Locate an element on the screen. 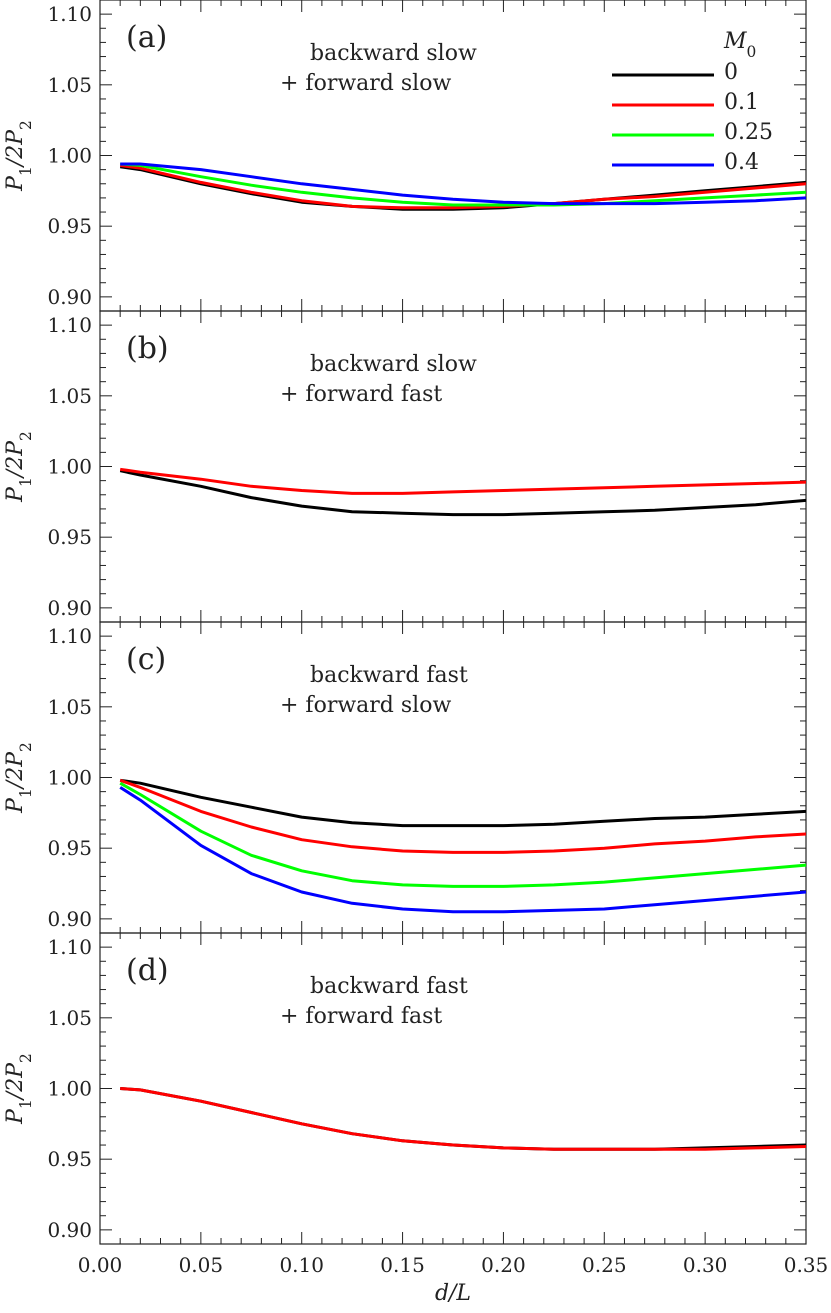 This screenshot has width=831, height=1313. legend-title: M0 is located at coordinates (739, 45).